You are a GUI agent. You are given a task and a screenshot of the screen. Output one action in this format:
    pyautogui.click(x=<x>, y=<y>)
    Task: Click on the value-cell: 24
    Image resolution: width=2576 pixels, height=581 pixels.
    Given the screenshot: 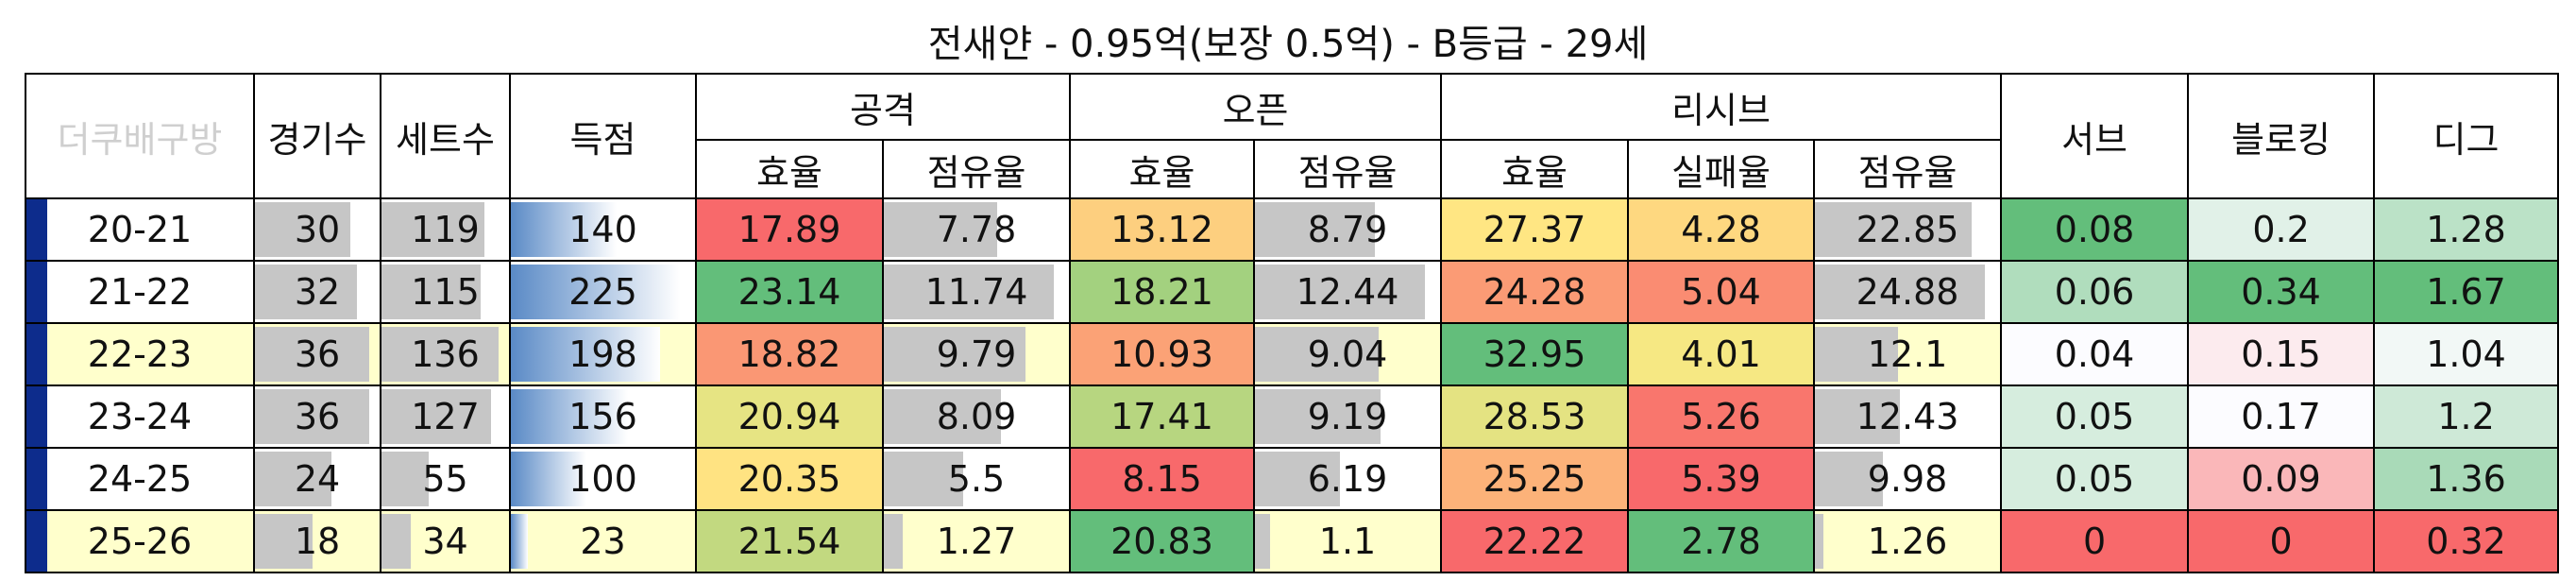 What is the action you would take?
    pyautogui.click(x=317, y=479)
    